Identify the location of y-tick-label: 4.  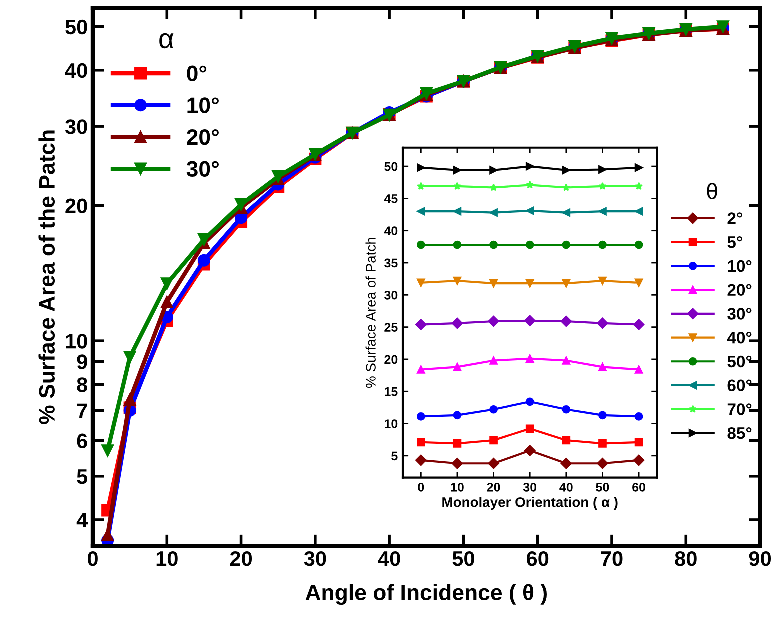
(82, 520).